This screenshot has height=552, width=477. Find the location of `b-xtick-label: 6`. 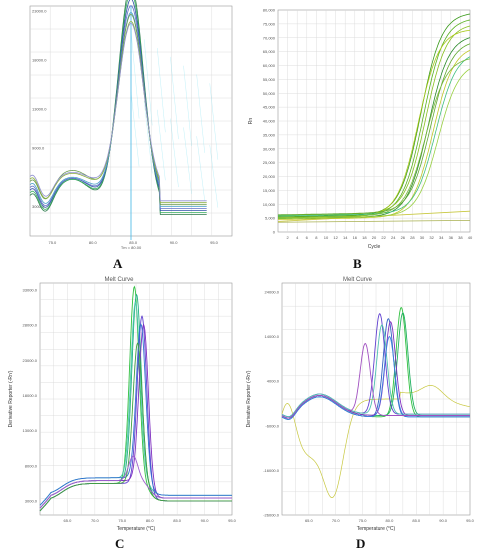

b-xtick-label: 6 is located at coordinates (307, 237).